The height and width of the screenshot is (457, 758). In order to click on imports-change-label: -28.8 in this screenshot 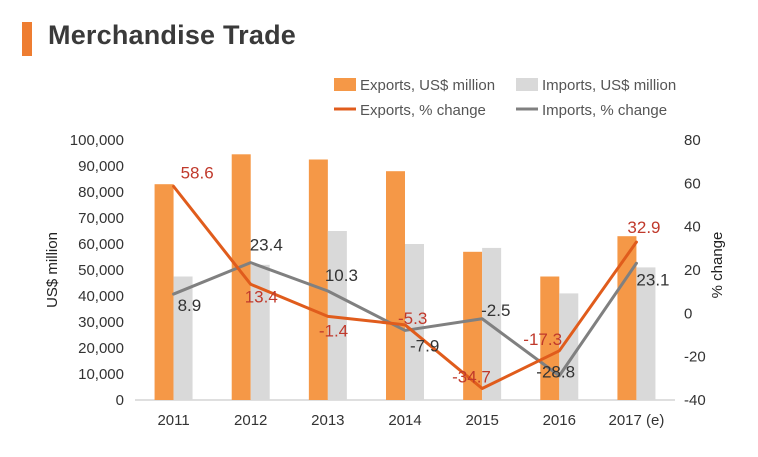, I will do `click(555, 372)`.